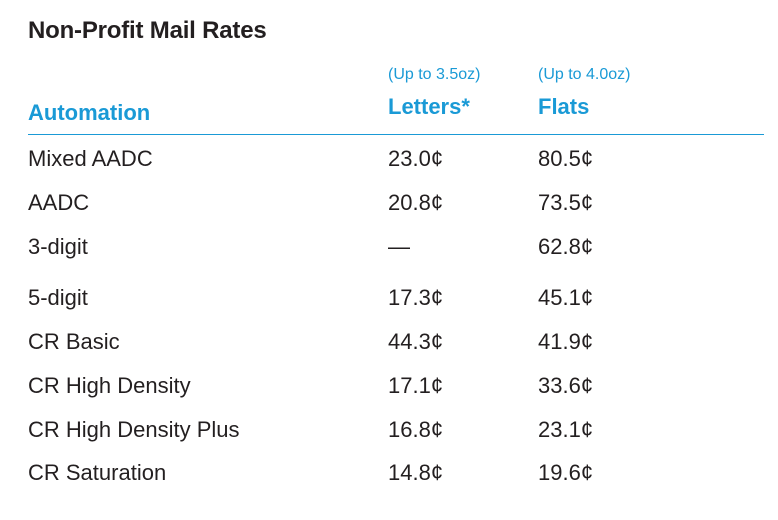  What do you see at coordinates (416, 297) in the screenshot?
I see `letters-rate: 17.3¢` at bounding box center [416, 297].